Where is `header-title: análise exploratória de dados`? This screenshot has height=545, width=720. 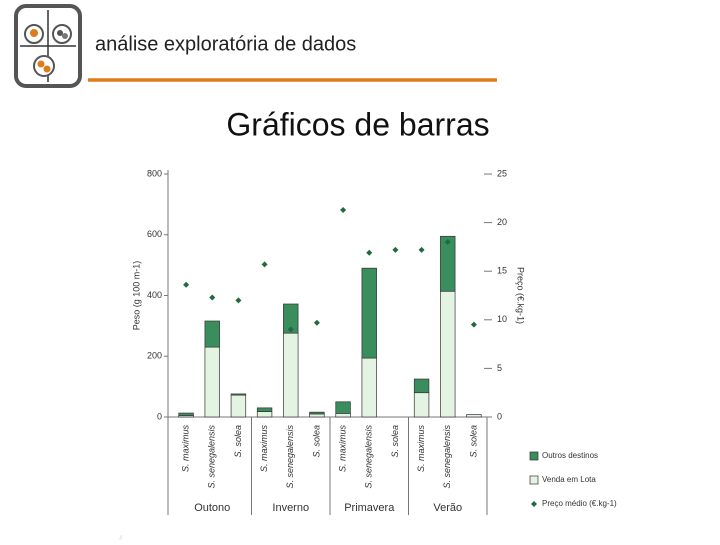
header-title: análise exploratória de dados is located at coordinates (225, 44).